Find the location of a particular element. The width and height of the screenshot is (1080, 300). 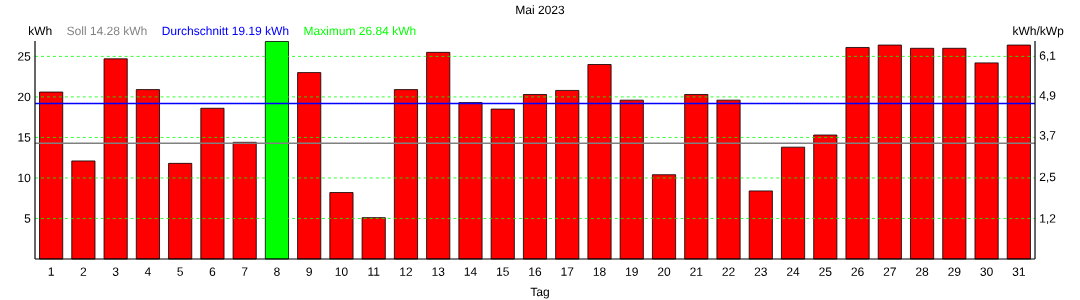

x-tick-label: 27 is located at coordinates (889, 271).